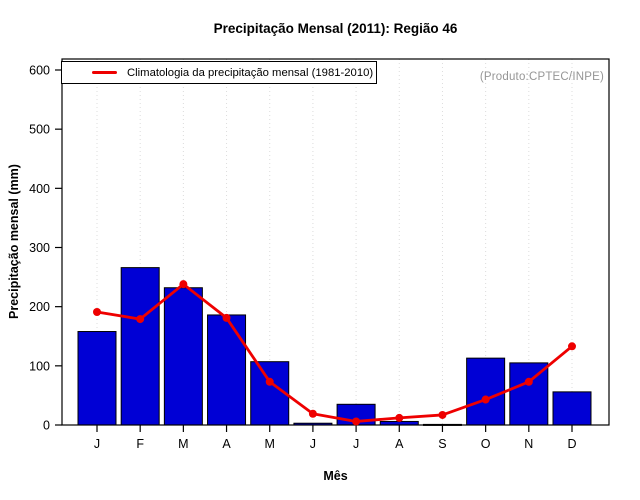 The image size is (640, 500). Describe the element at coordinates (399, 417) in the screenshot. I see `climatology-point-A8` at that location.